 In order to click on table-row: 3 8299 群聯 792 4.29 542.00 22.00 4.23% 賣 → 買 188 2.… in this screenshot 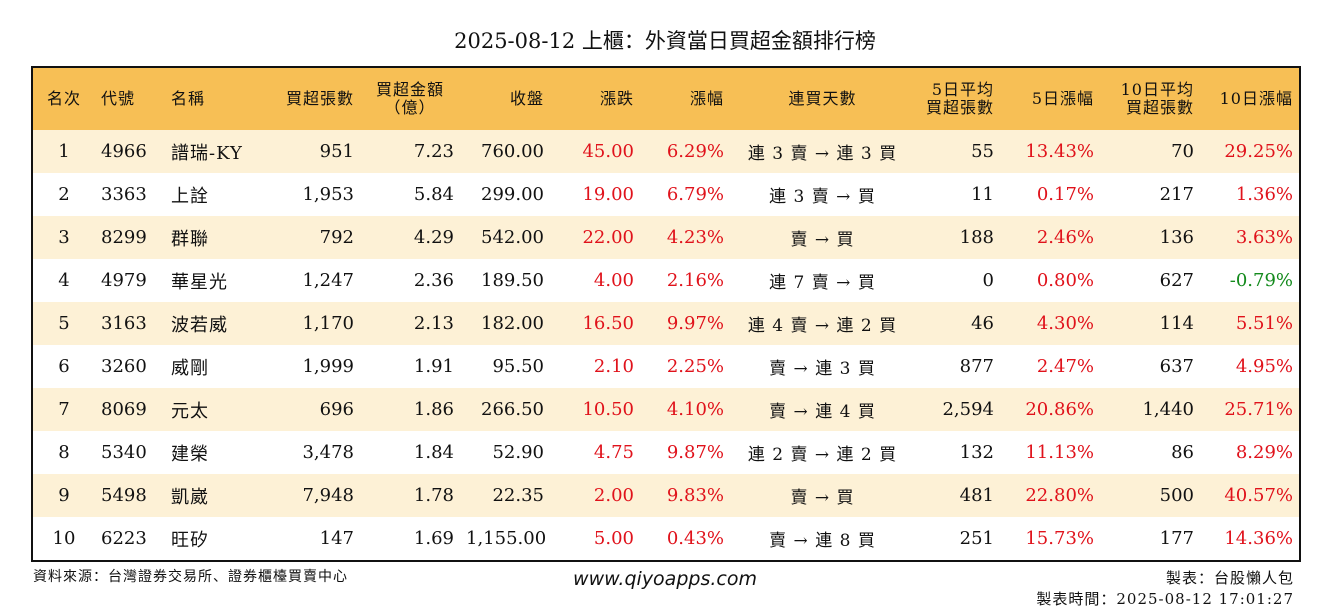, I will do `click(666, 237)`.